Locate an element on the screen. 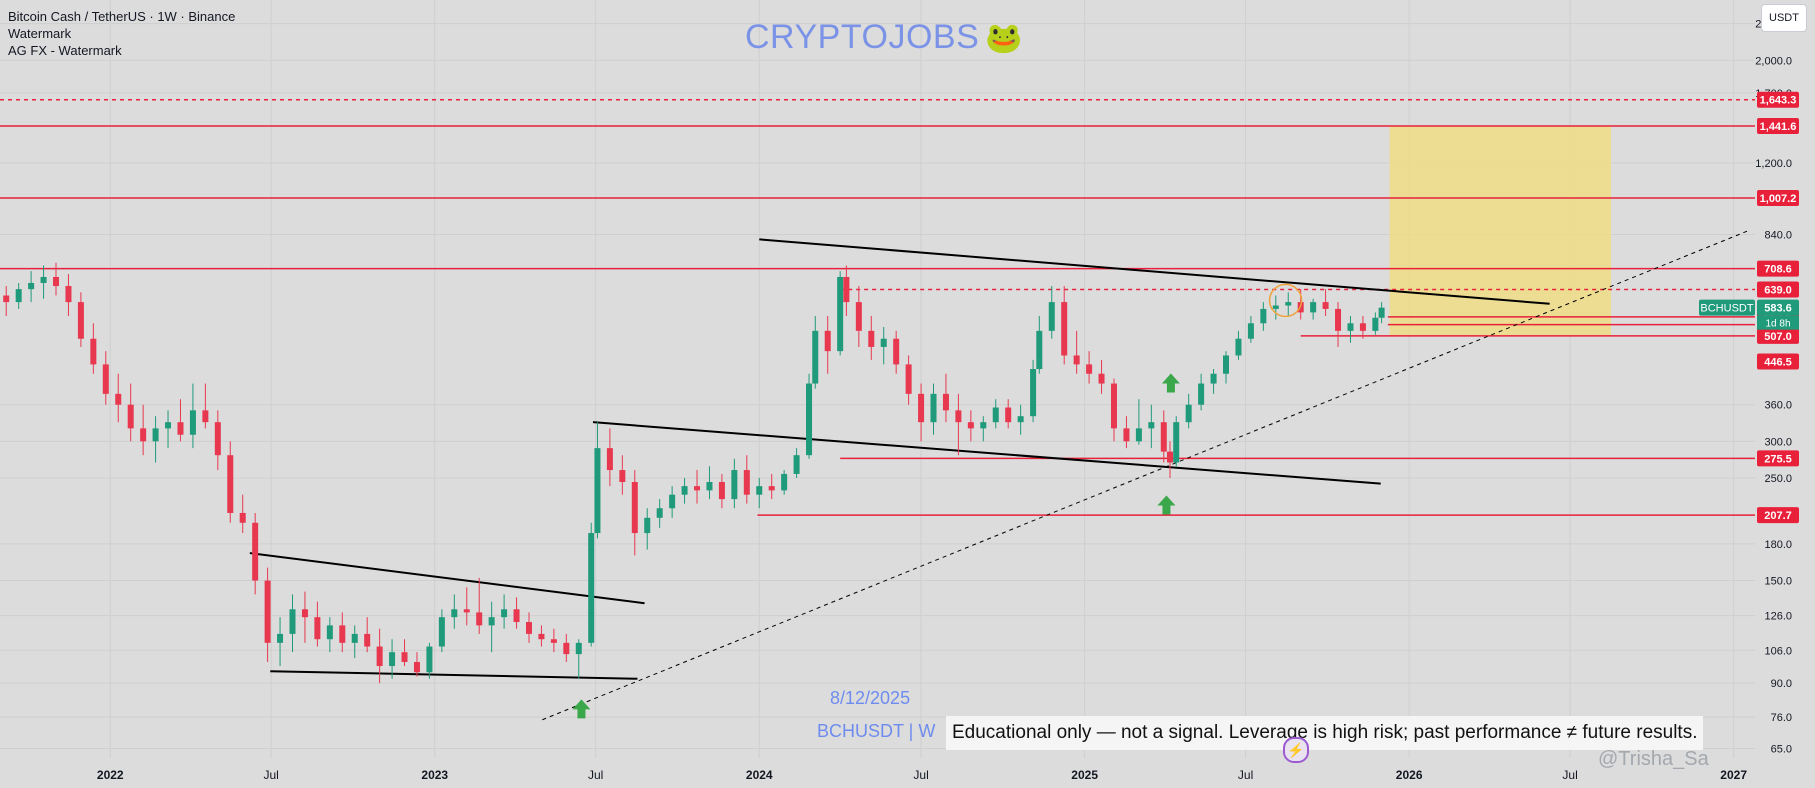 The image size is (1815, 788). indicator-watermark: Watermark is located at coordinates (40, 33).